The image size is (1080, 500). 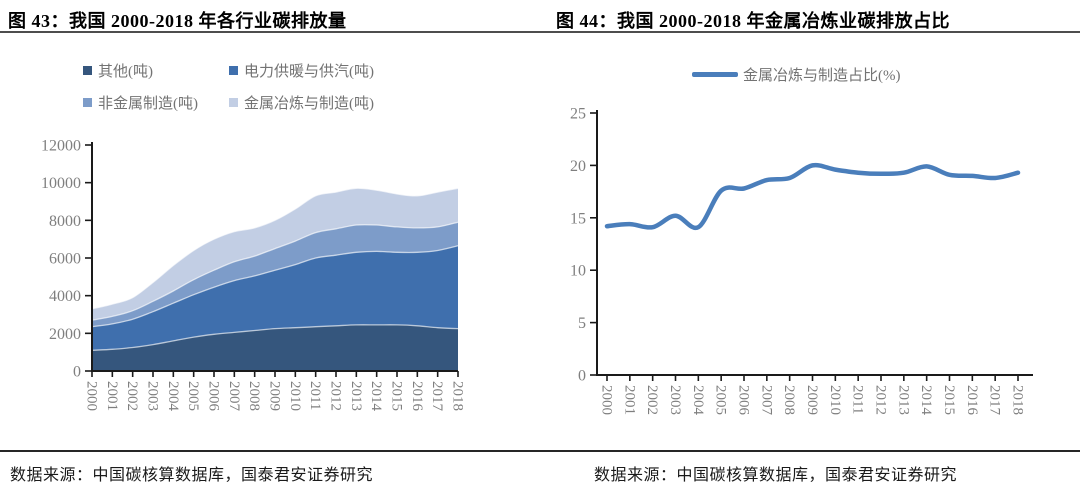 I want to click on svg-text: 25, so click(x=578, y=114).